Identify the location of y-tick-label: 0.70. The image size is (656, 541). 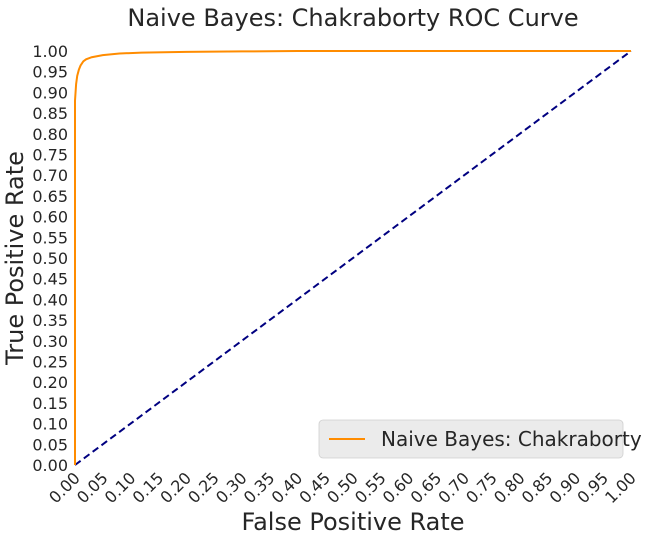
(50, 175).